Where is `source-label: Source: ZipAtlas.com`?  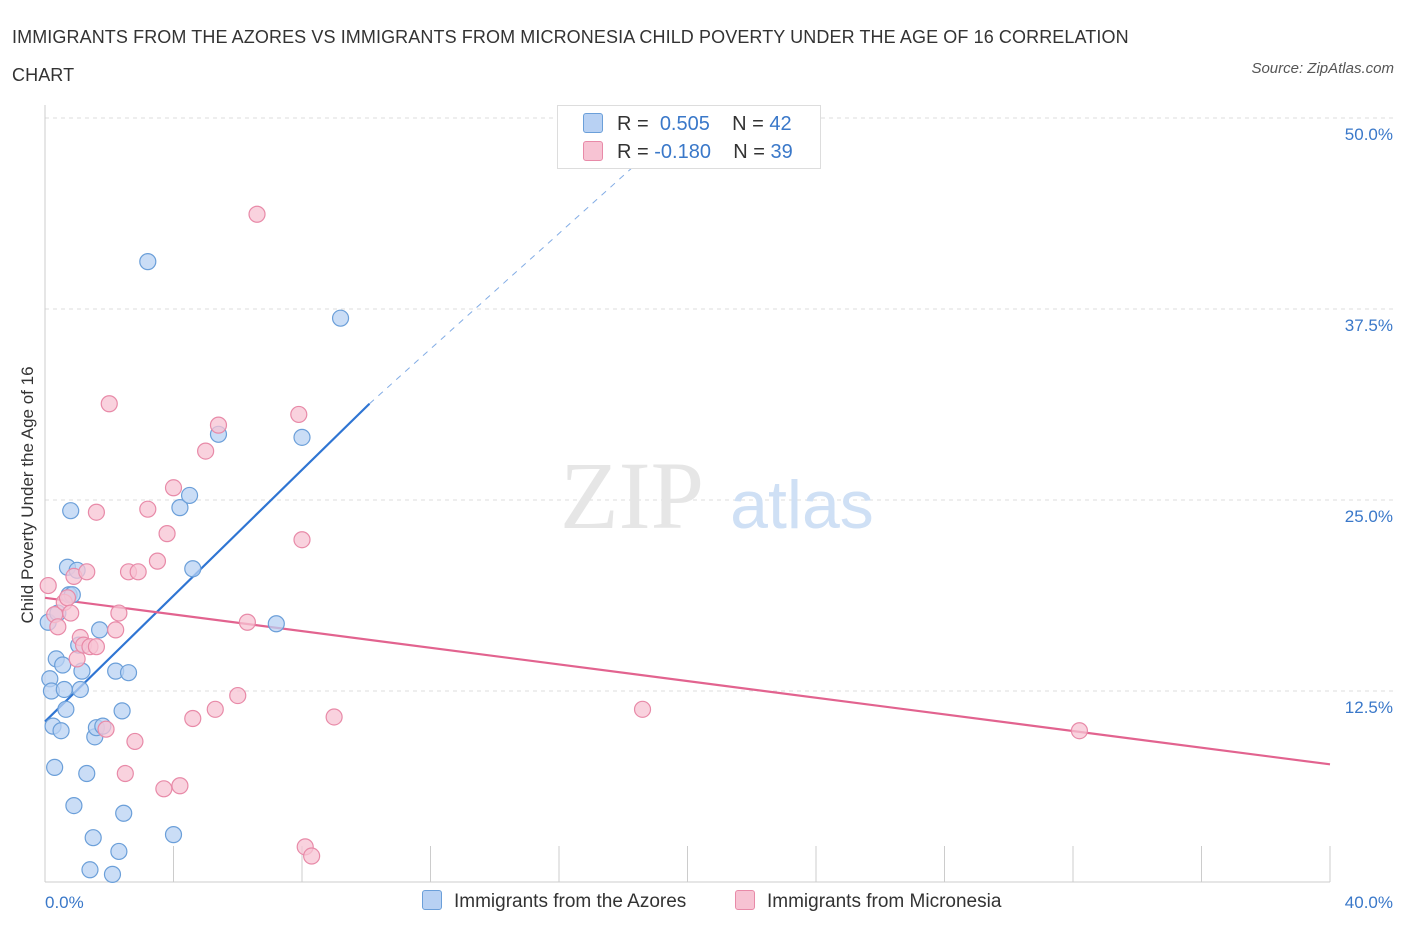 source-label: Source: ZipAtlas.com is located at coordinates (1322, 68).